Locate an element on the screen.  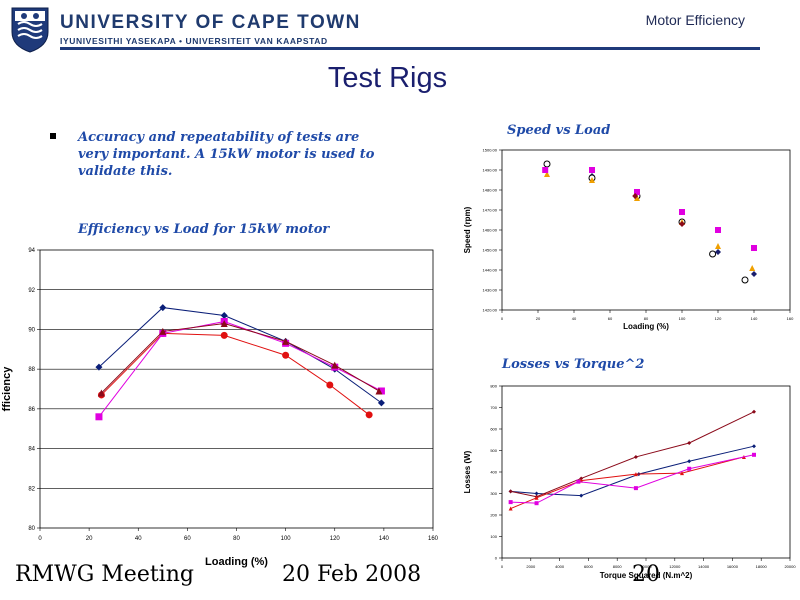
y-tick-label: 500 is located at coordinates (493, 450).